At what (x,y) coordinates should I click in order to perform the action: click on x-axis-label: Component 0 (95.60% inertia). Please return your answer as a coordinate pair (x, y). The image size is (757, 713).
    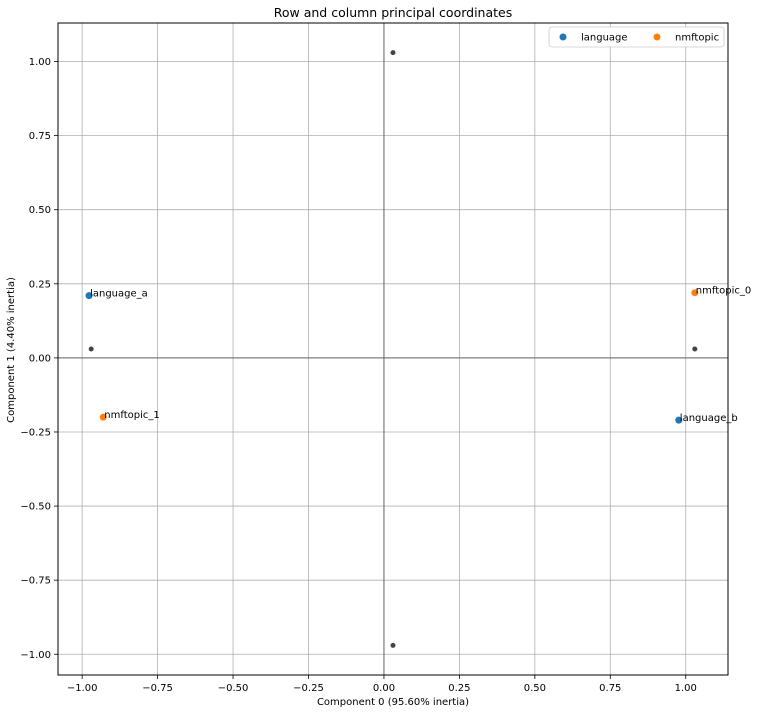
    Looking at the image, I should click on (393, 702).